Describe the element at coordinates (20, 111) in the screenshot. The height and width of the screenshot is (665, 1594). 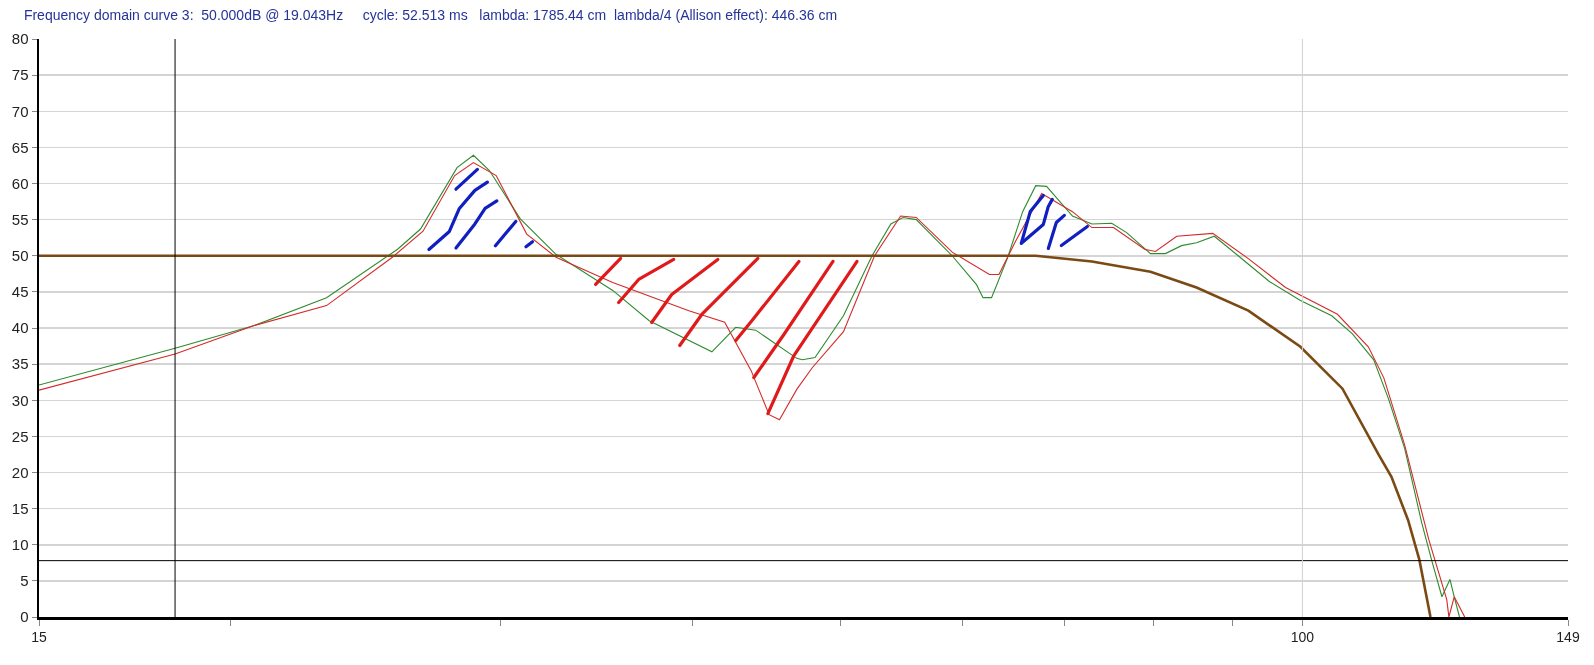
I see `y-tick-label: 70` at that location.